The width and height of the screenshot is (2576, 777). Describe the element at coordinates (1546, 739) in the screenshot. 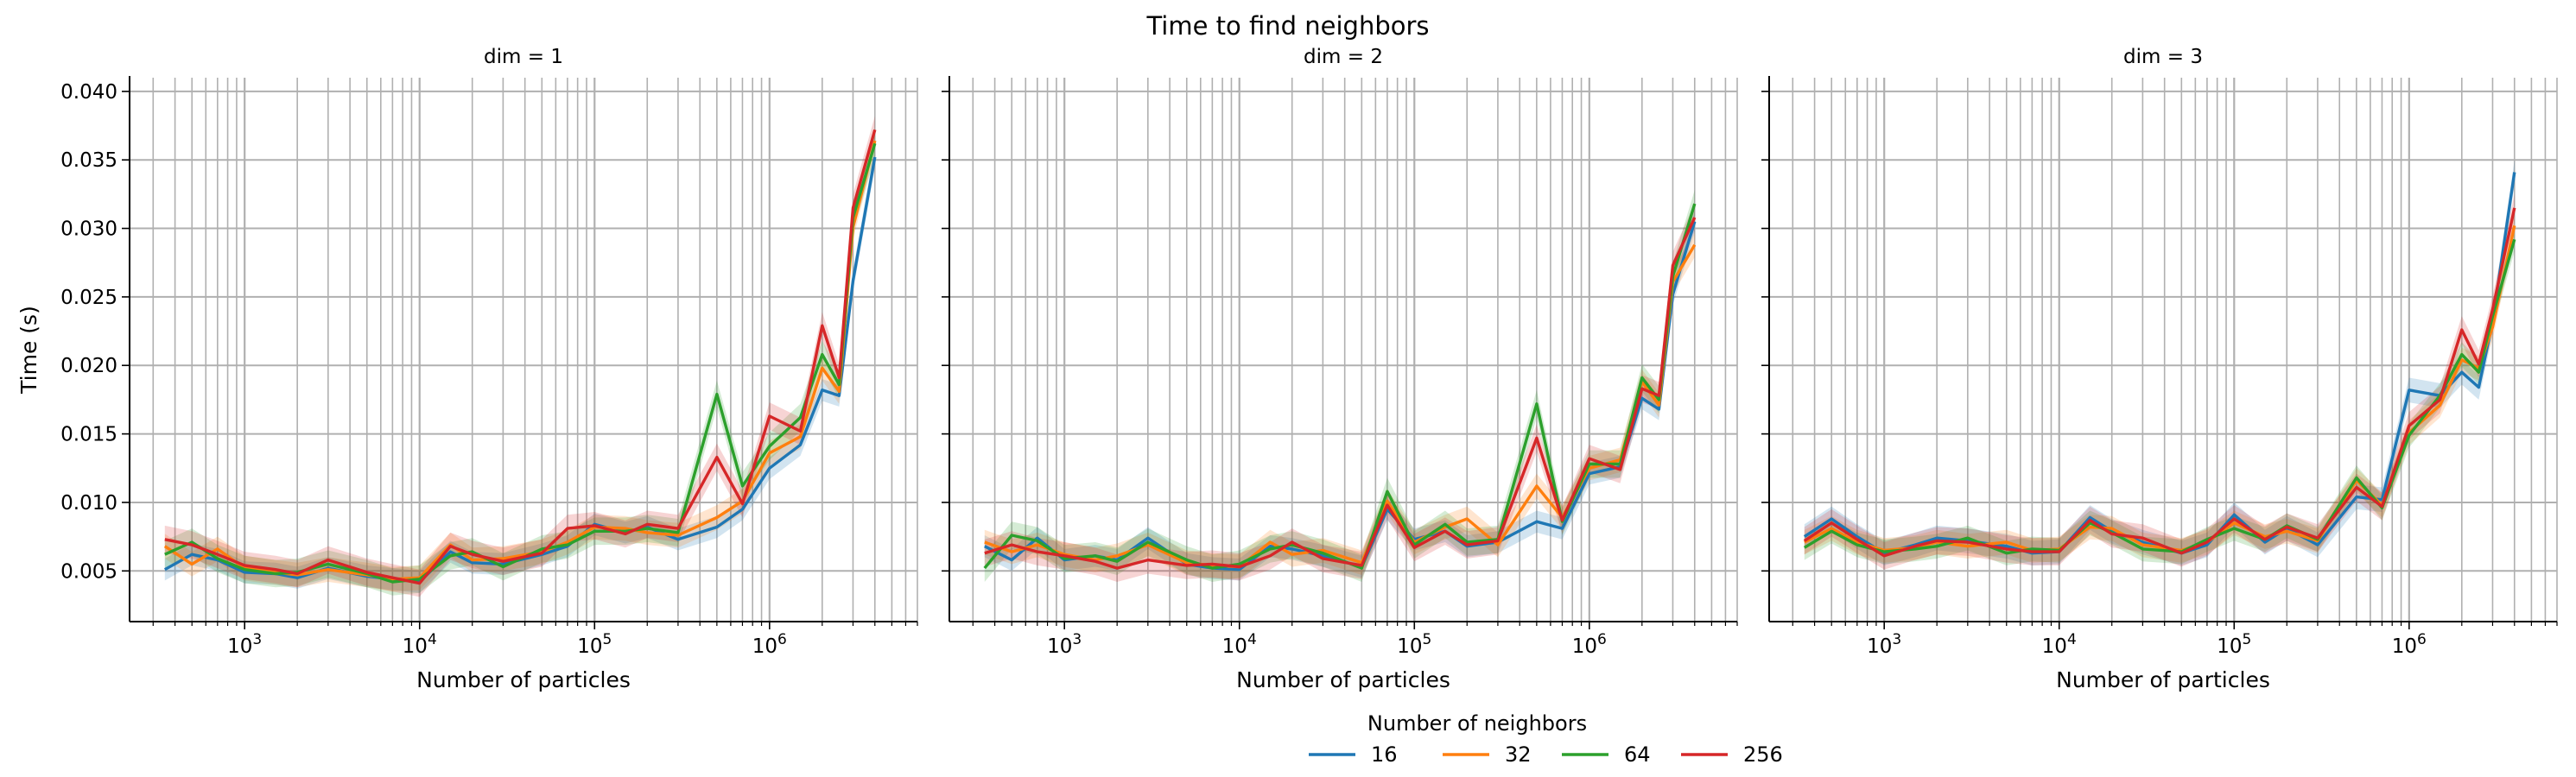

I see `legend: Number of neighbors 16 32 64 256` at that location.